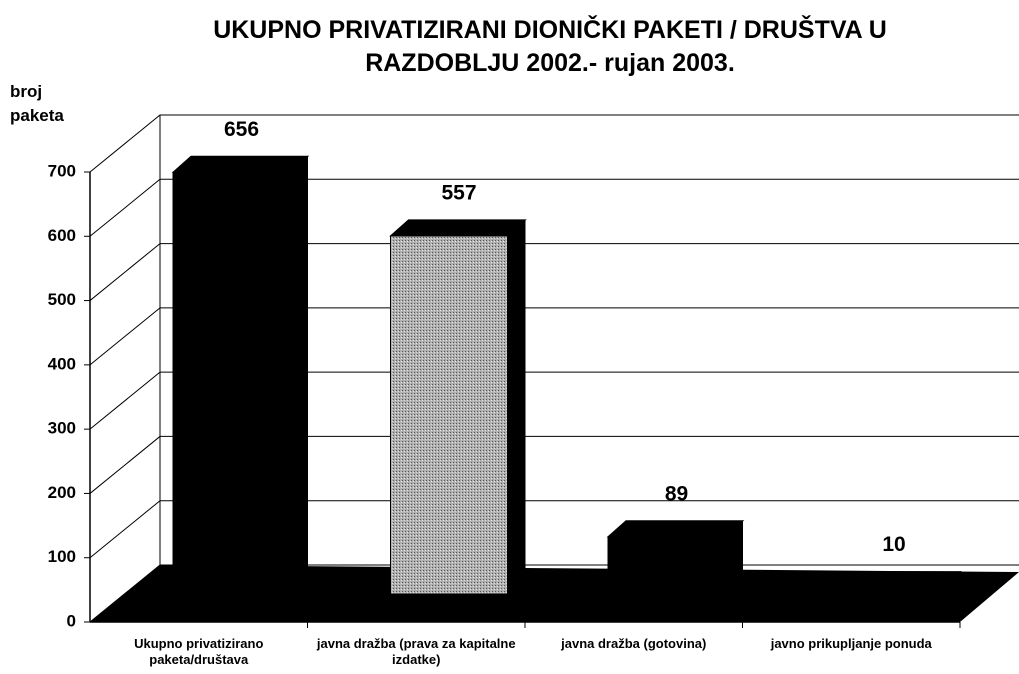 This screenshot has height=674, width=1019. Describe the element at coordinates (62, 556) in the screenshot. I see `y-tick-label: 100` at that location.